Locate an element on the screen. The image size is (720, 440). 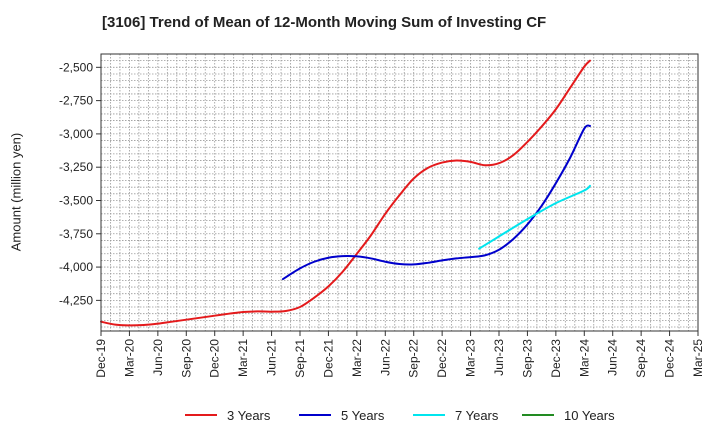
legend-label: 3 Years is located at coordinates (249, 415).